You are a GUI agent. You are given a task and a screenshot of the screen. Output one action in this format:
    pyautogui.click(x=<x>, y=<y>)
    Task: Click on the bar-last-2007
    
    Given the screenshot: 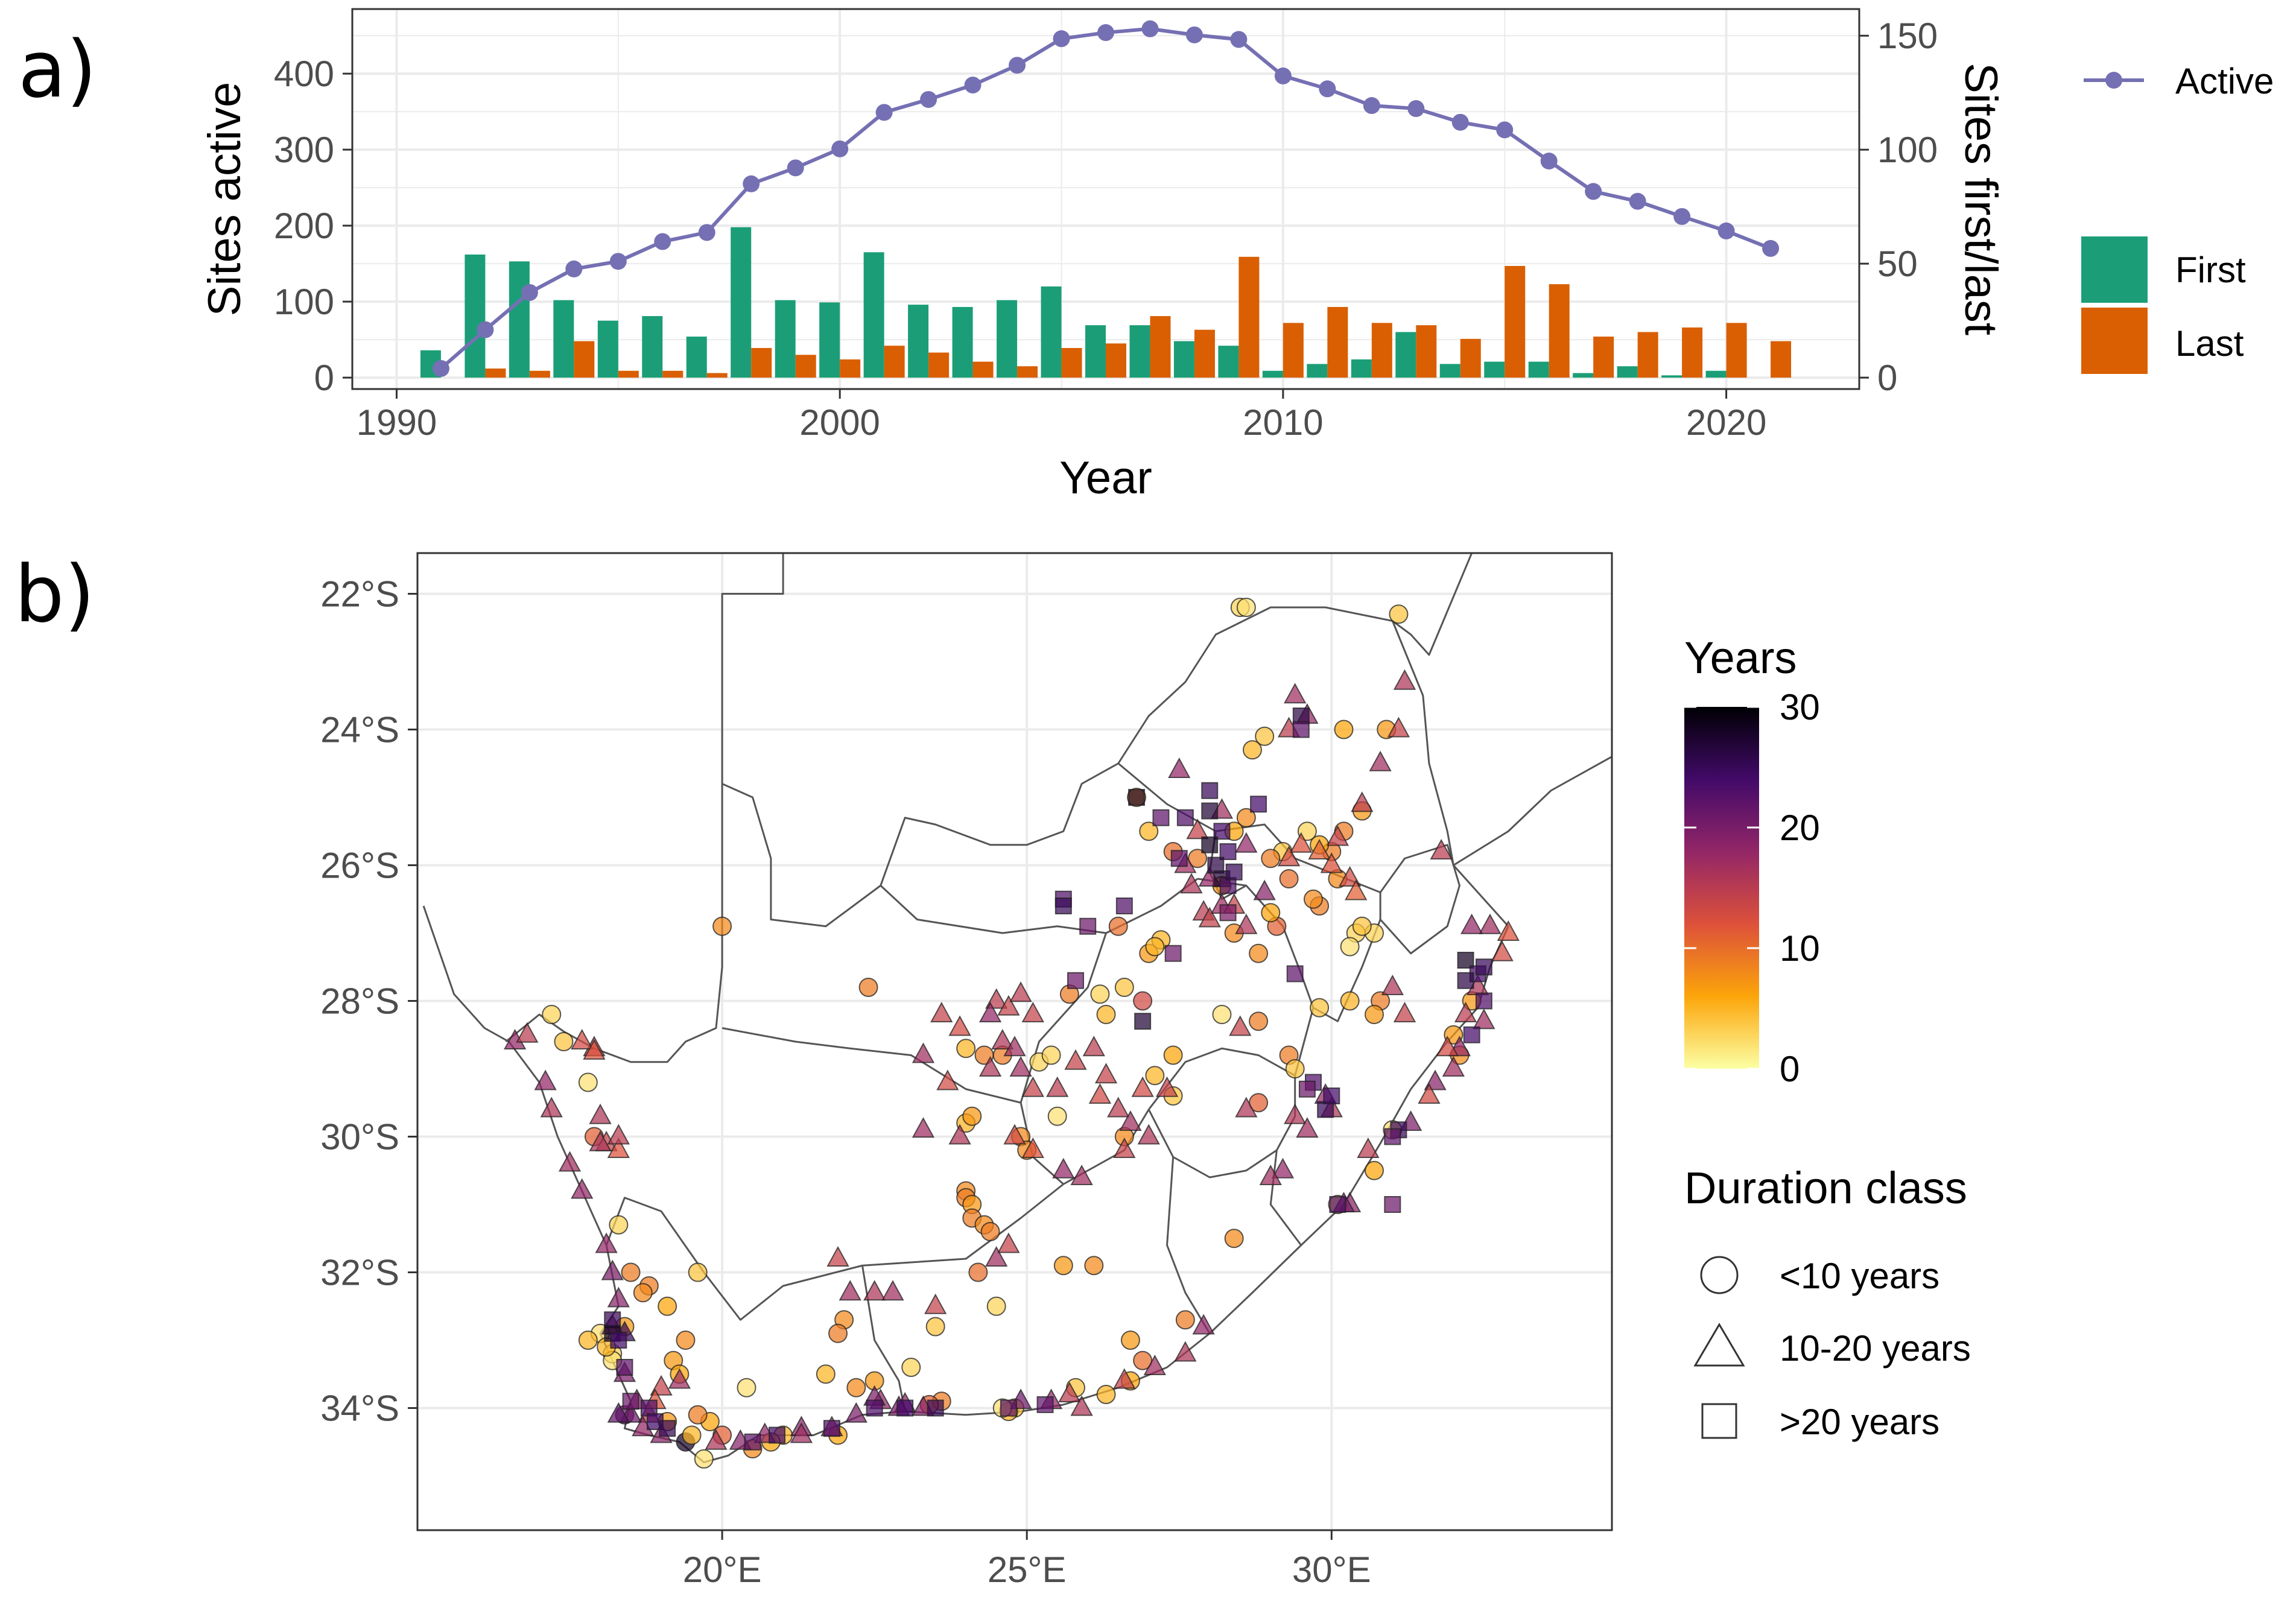 What is the action you would take?
    pyautogui.click(x=1161, y=347)
    